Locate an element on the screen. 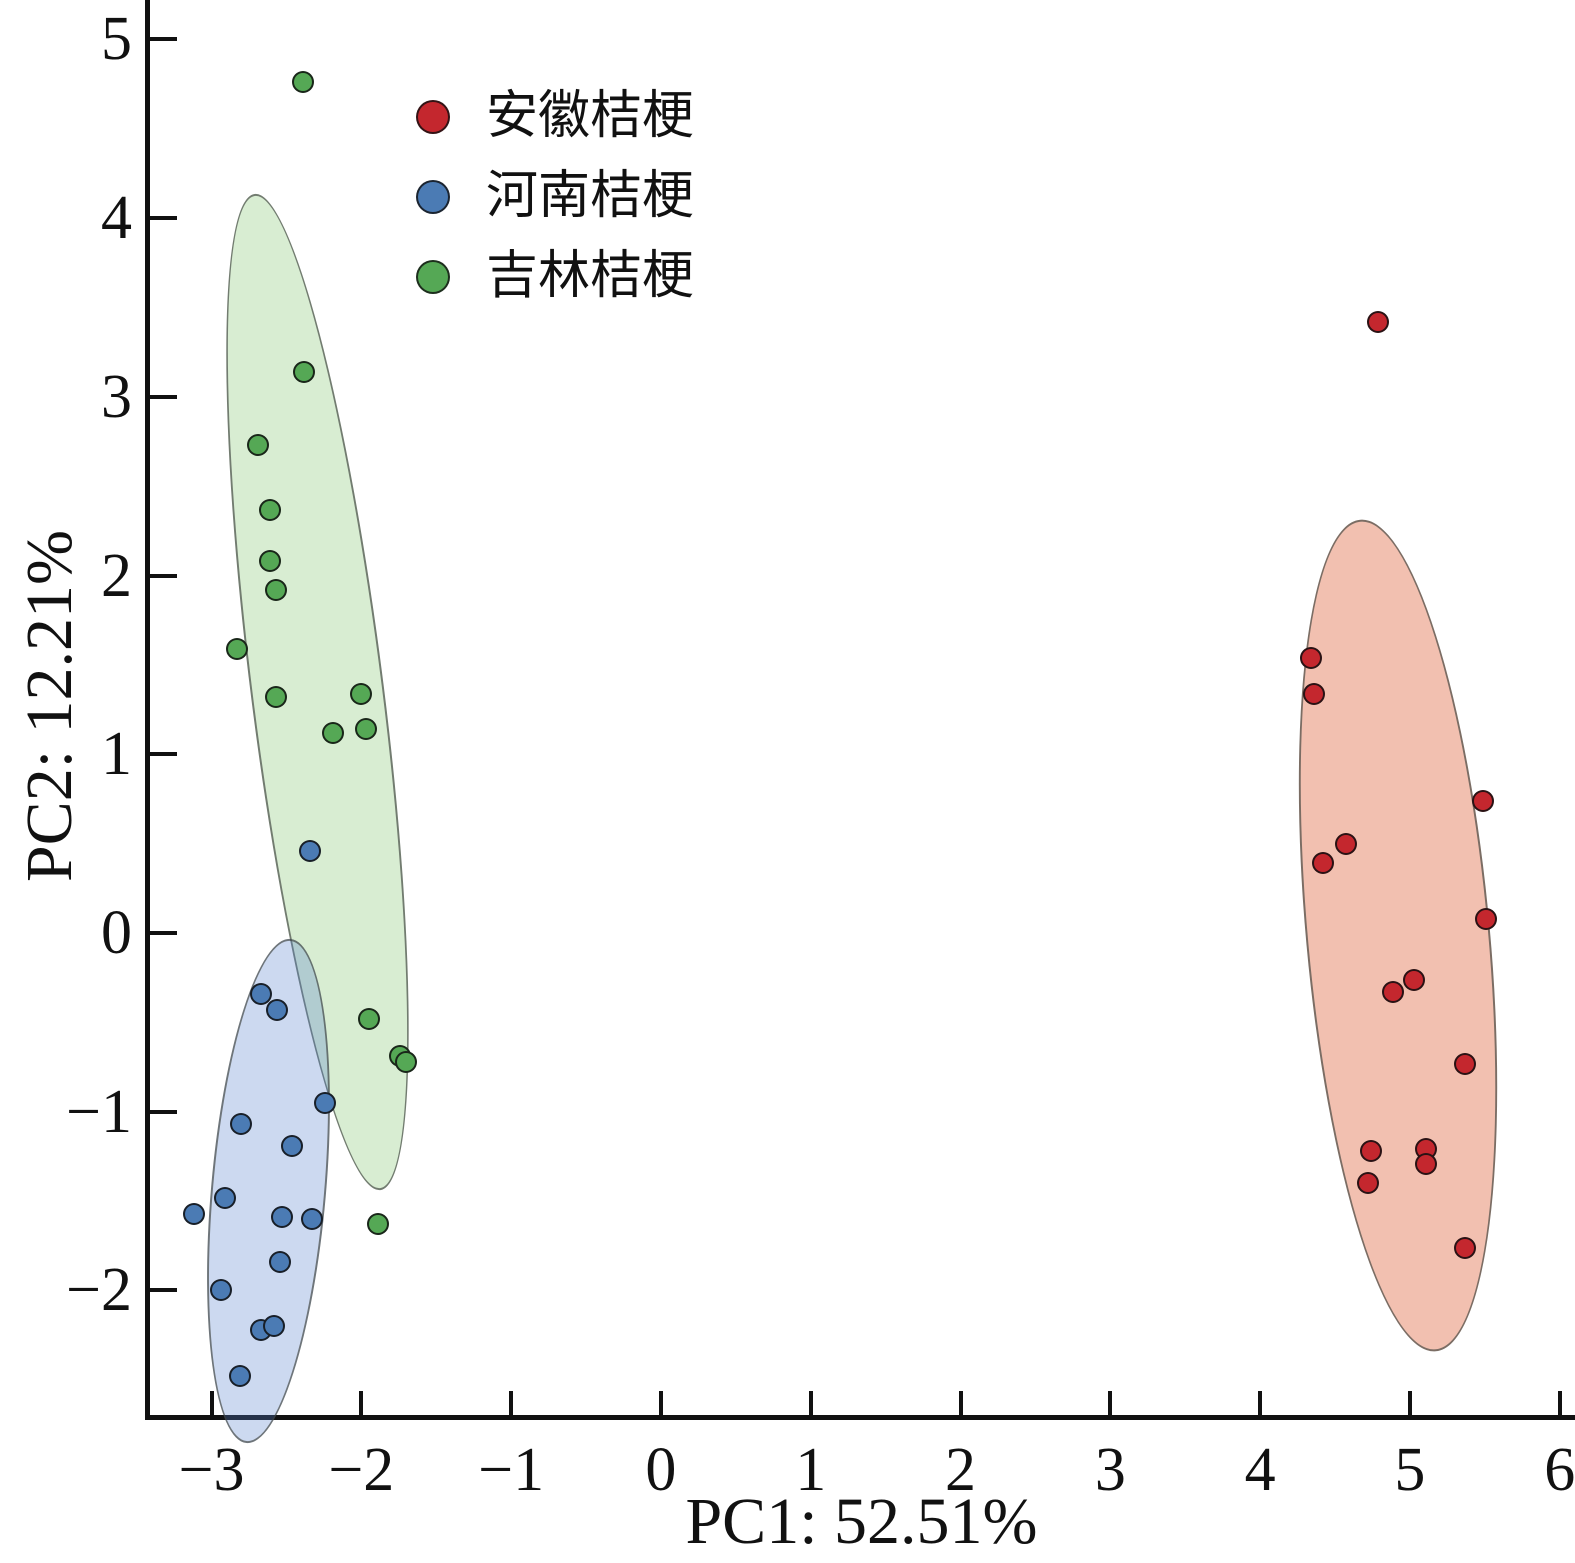  legend-label-jilin: 吉林桔梗 is located at coordinates (590, 276).